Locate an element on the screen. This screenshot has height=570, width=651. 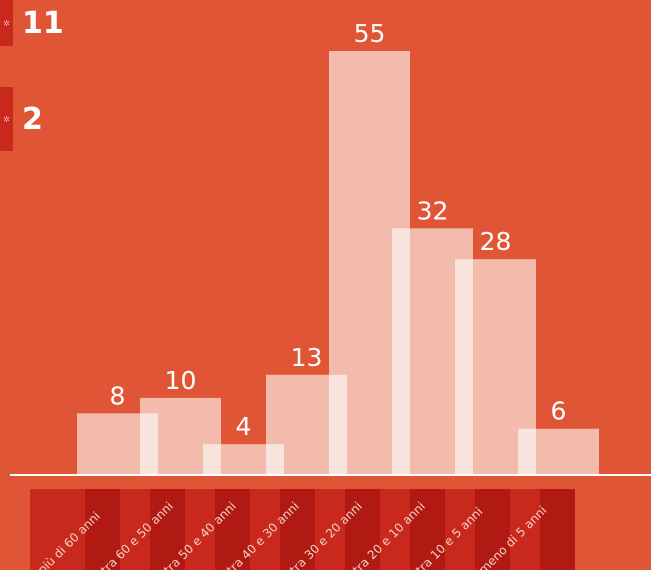
bar-value-label-7: 28 is located at coordinates (496, 241).